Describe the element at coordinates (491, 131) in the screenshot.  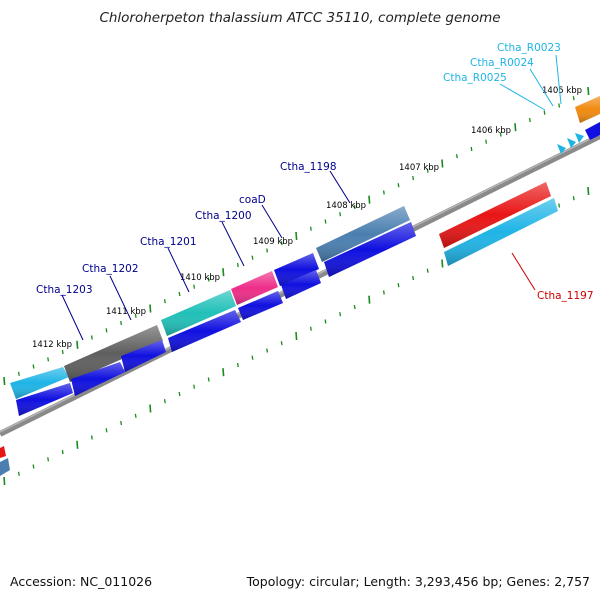
I see `kbp-label-1406: 1406 kbp` at that location.